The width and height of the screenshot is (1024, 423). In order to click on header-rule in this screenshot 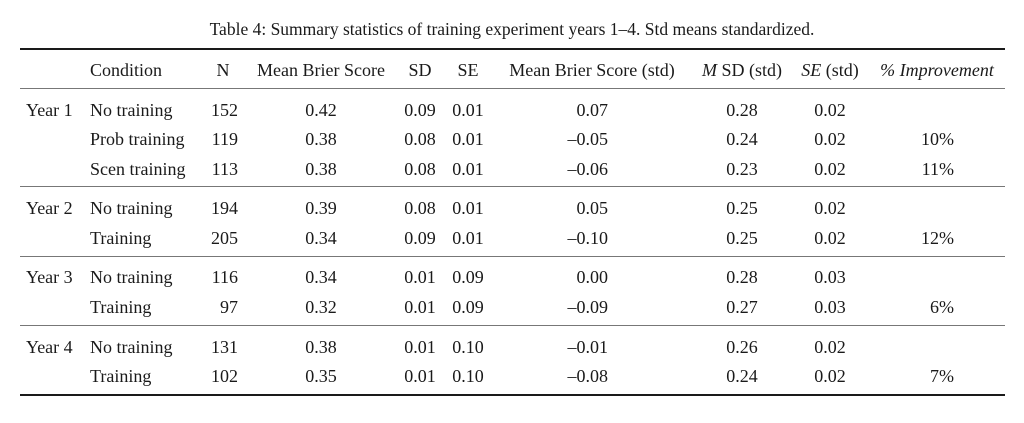, I will do `click(512, 88)`.